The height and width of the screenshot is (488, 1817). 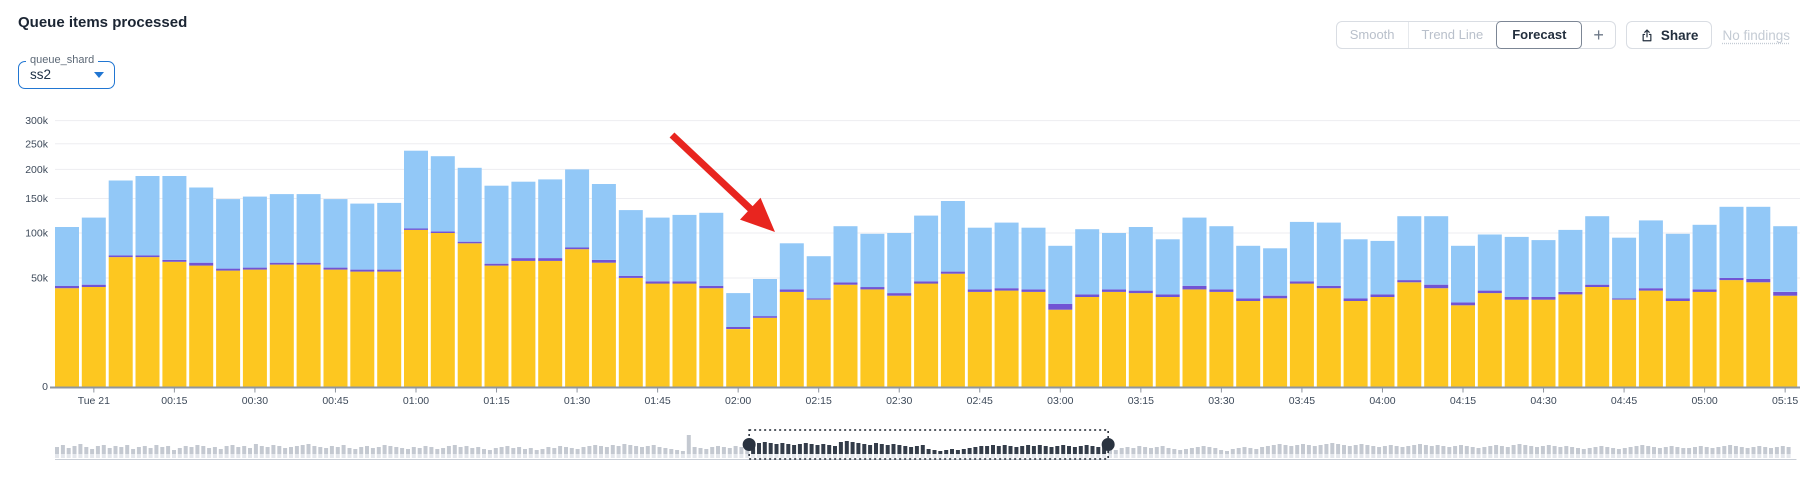 I want to click on minimap-selection-right-handle, so click(x=1108, y=444).